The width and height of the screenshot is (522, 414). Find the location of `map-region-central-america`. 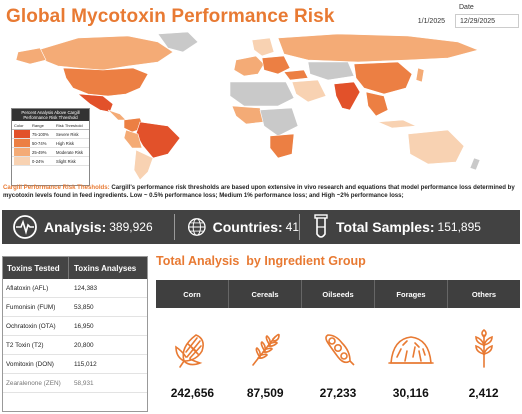

map-region-central-america is located at coordinates (117, 115).